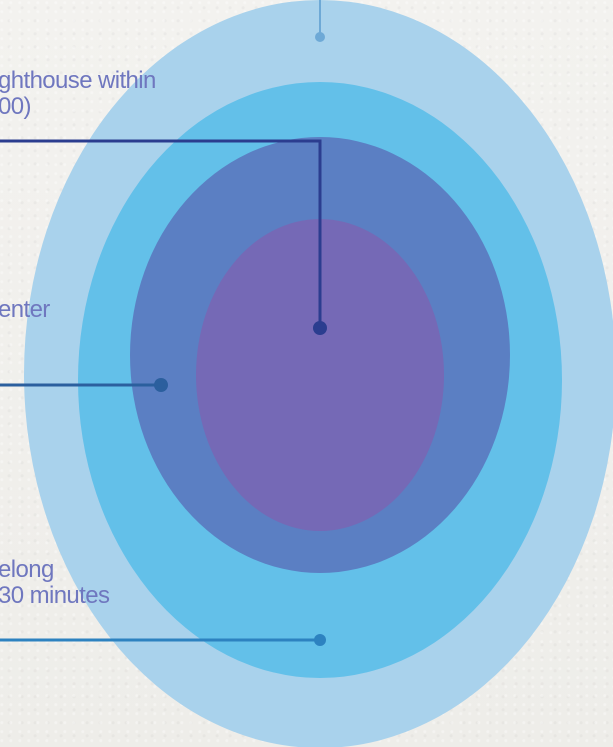 The height and width of the screenshot is (747, 613). What do you see at coordinates (320, 640) in the screenshot?
I see `connector-bottom-dot` at bounding box center [320, 640].